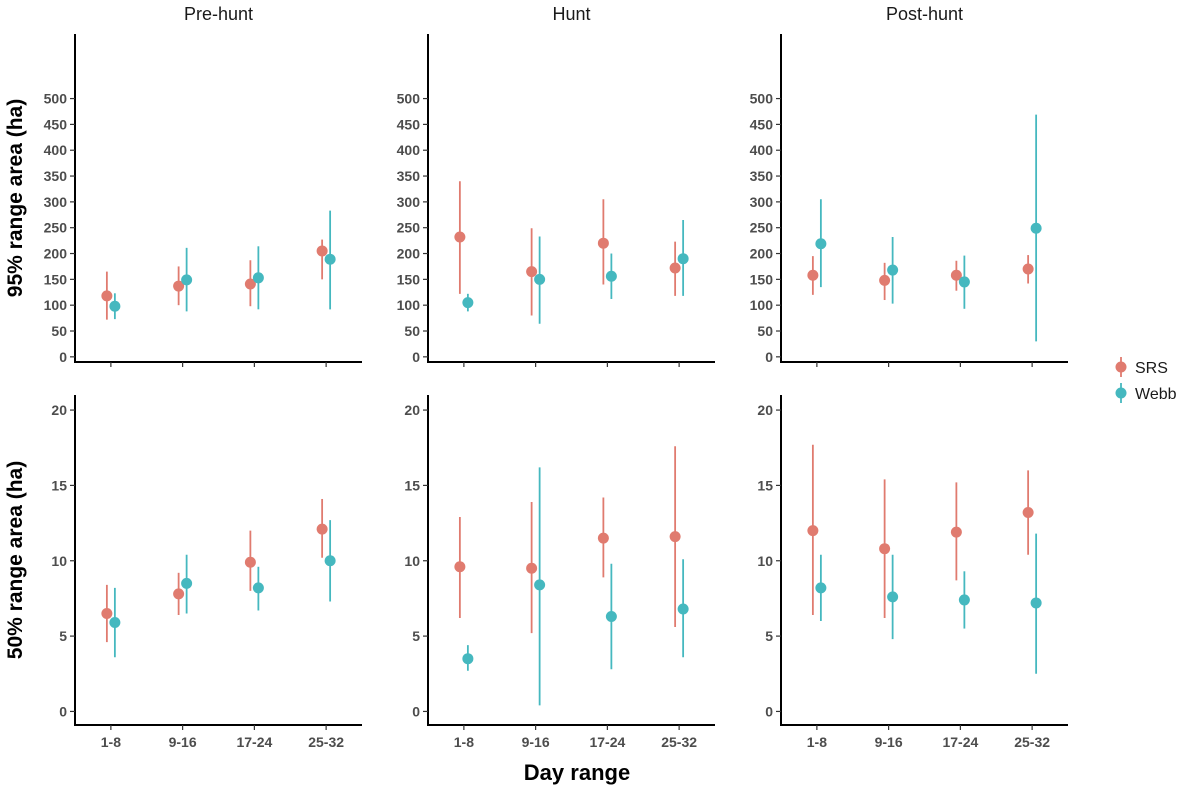 The image size is (1200, 788). Describe the element at coordinates (909, 185) in the screenshot. I see `panel-r1-post-hunt: Post-hunt 0 50 100 150 200 250 300 350 400 450 500` at that location.